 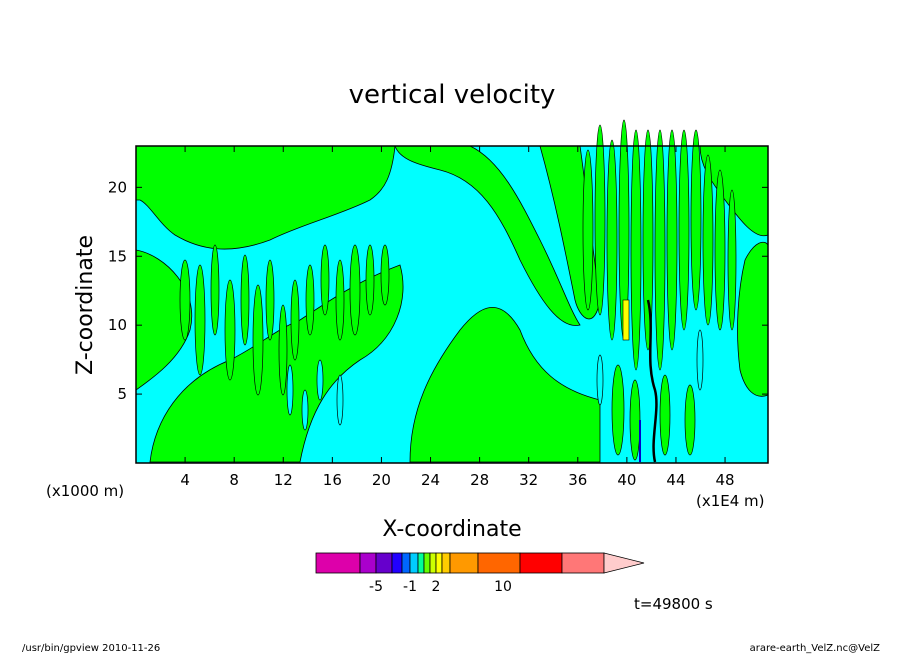 I want to click on y-tick-label: 20, so click(x=117, y=187).